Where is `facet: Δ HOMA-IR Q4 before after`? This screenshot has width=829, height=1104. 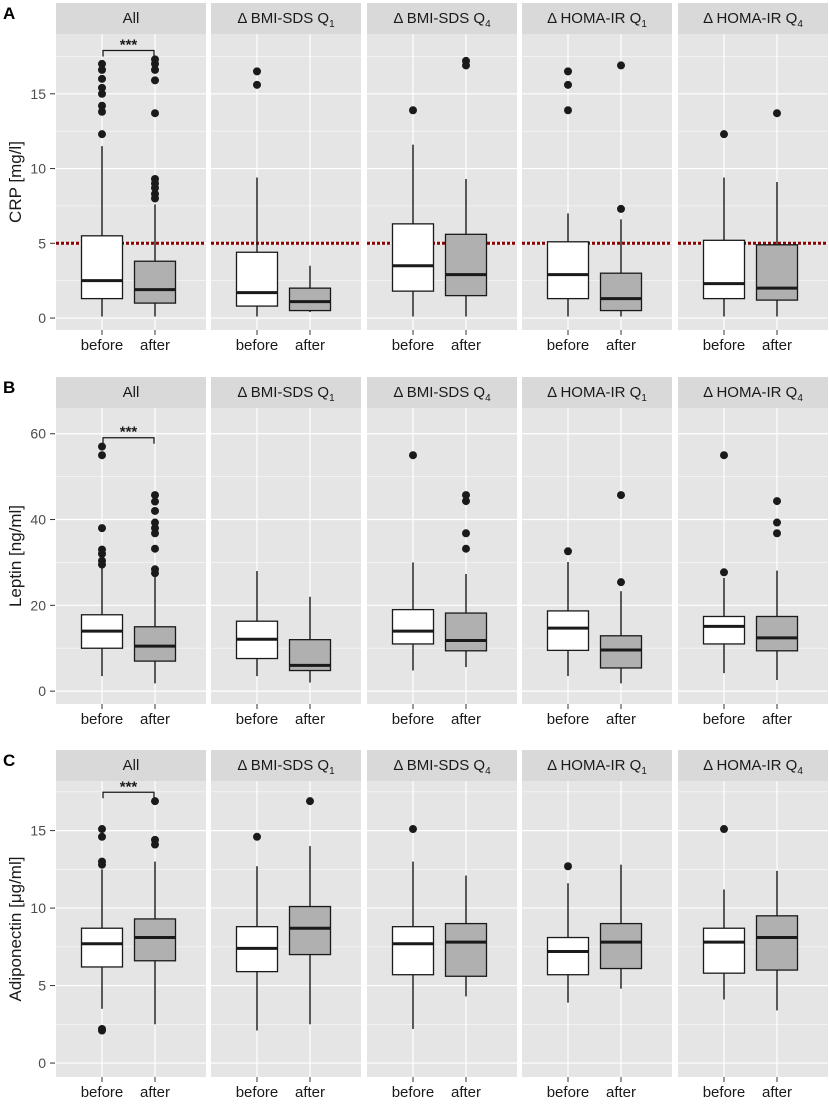
facet: Δ HOMA-IR Q4 before after is located at coordinates (753, 178).